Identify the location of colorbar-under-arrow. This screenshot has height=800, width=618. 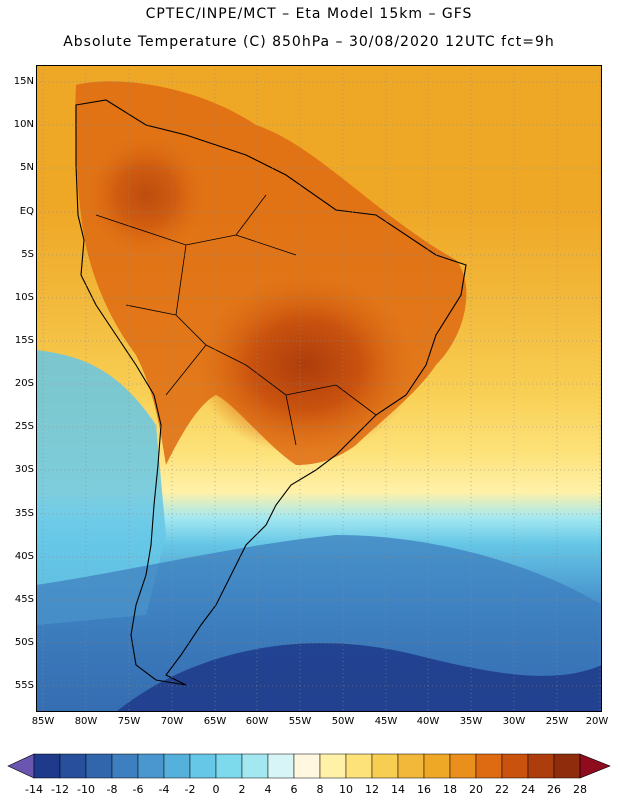
(21, 766).